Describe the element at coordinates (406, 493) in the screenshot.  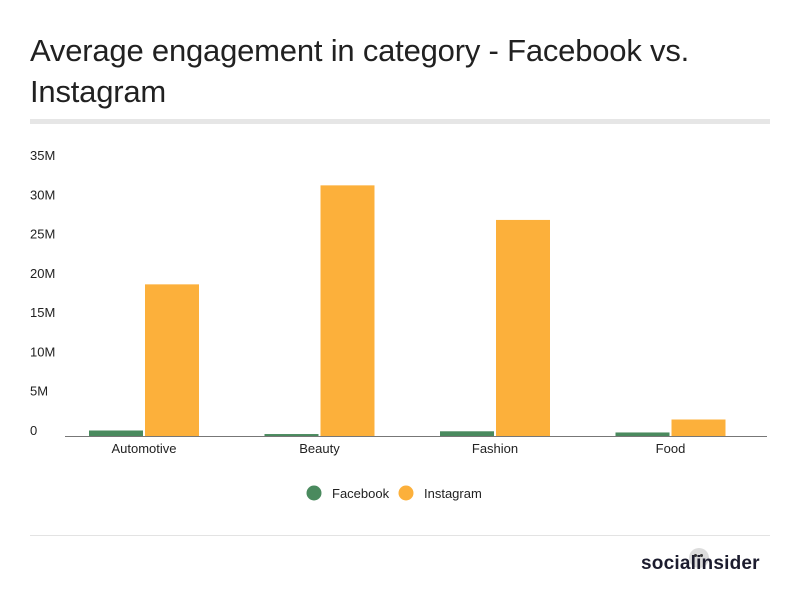
I see `legend-swatch-instagram` at that location.